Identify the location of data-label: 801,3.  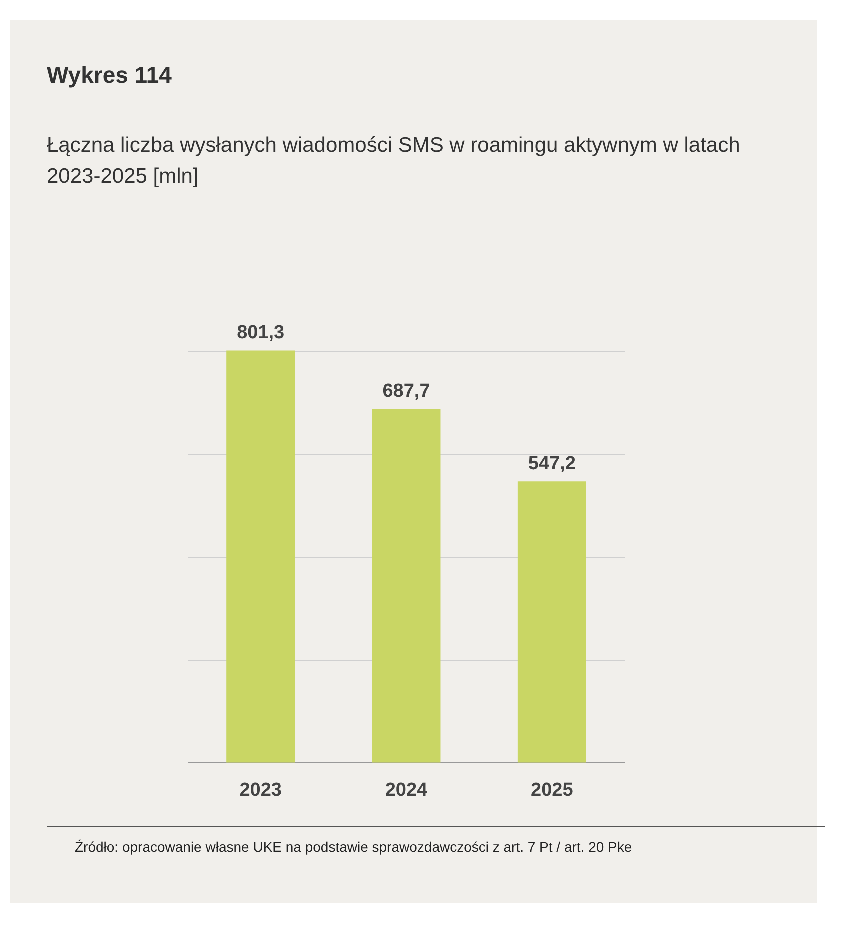
(261, 333).